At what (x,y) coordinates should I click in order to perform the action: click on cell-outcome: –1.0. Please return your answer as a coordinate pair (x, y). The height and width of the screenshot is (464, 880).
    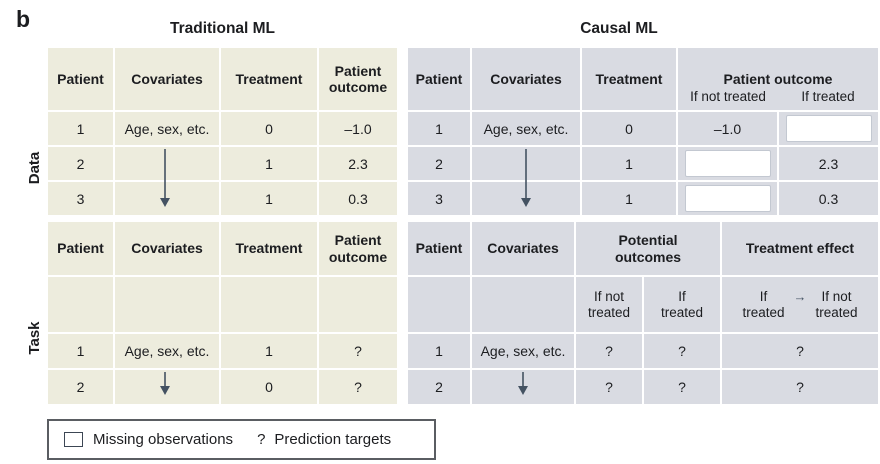
    Looking at the image, I should click on (358, 128).